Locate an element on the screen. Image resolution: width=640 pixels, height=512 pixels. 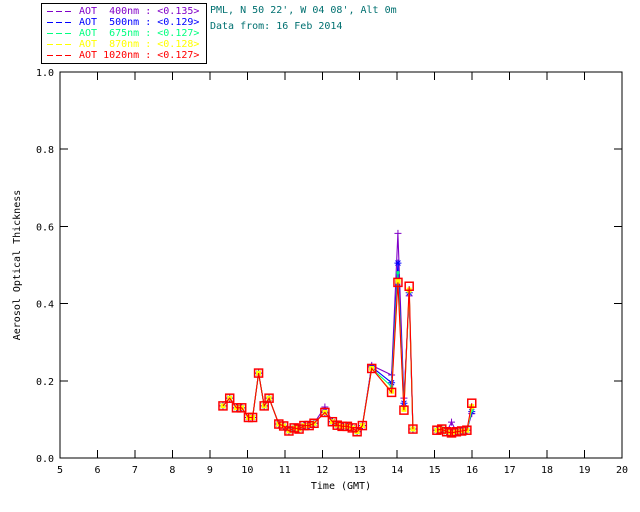
station-header: PML, N 50 22', W 04 08', Alt 0m is located at coordinates (303, 10).